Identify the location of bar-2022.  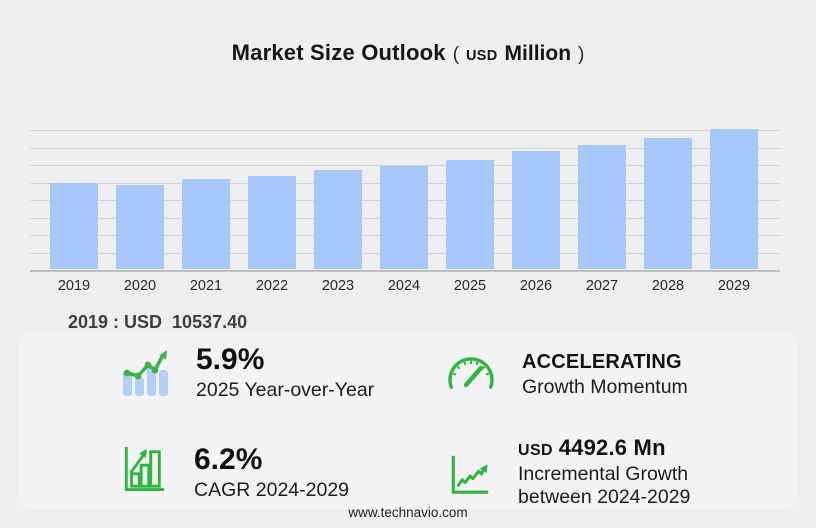
(272, 222).